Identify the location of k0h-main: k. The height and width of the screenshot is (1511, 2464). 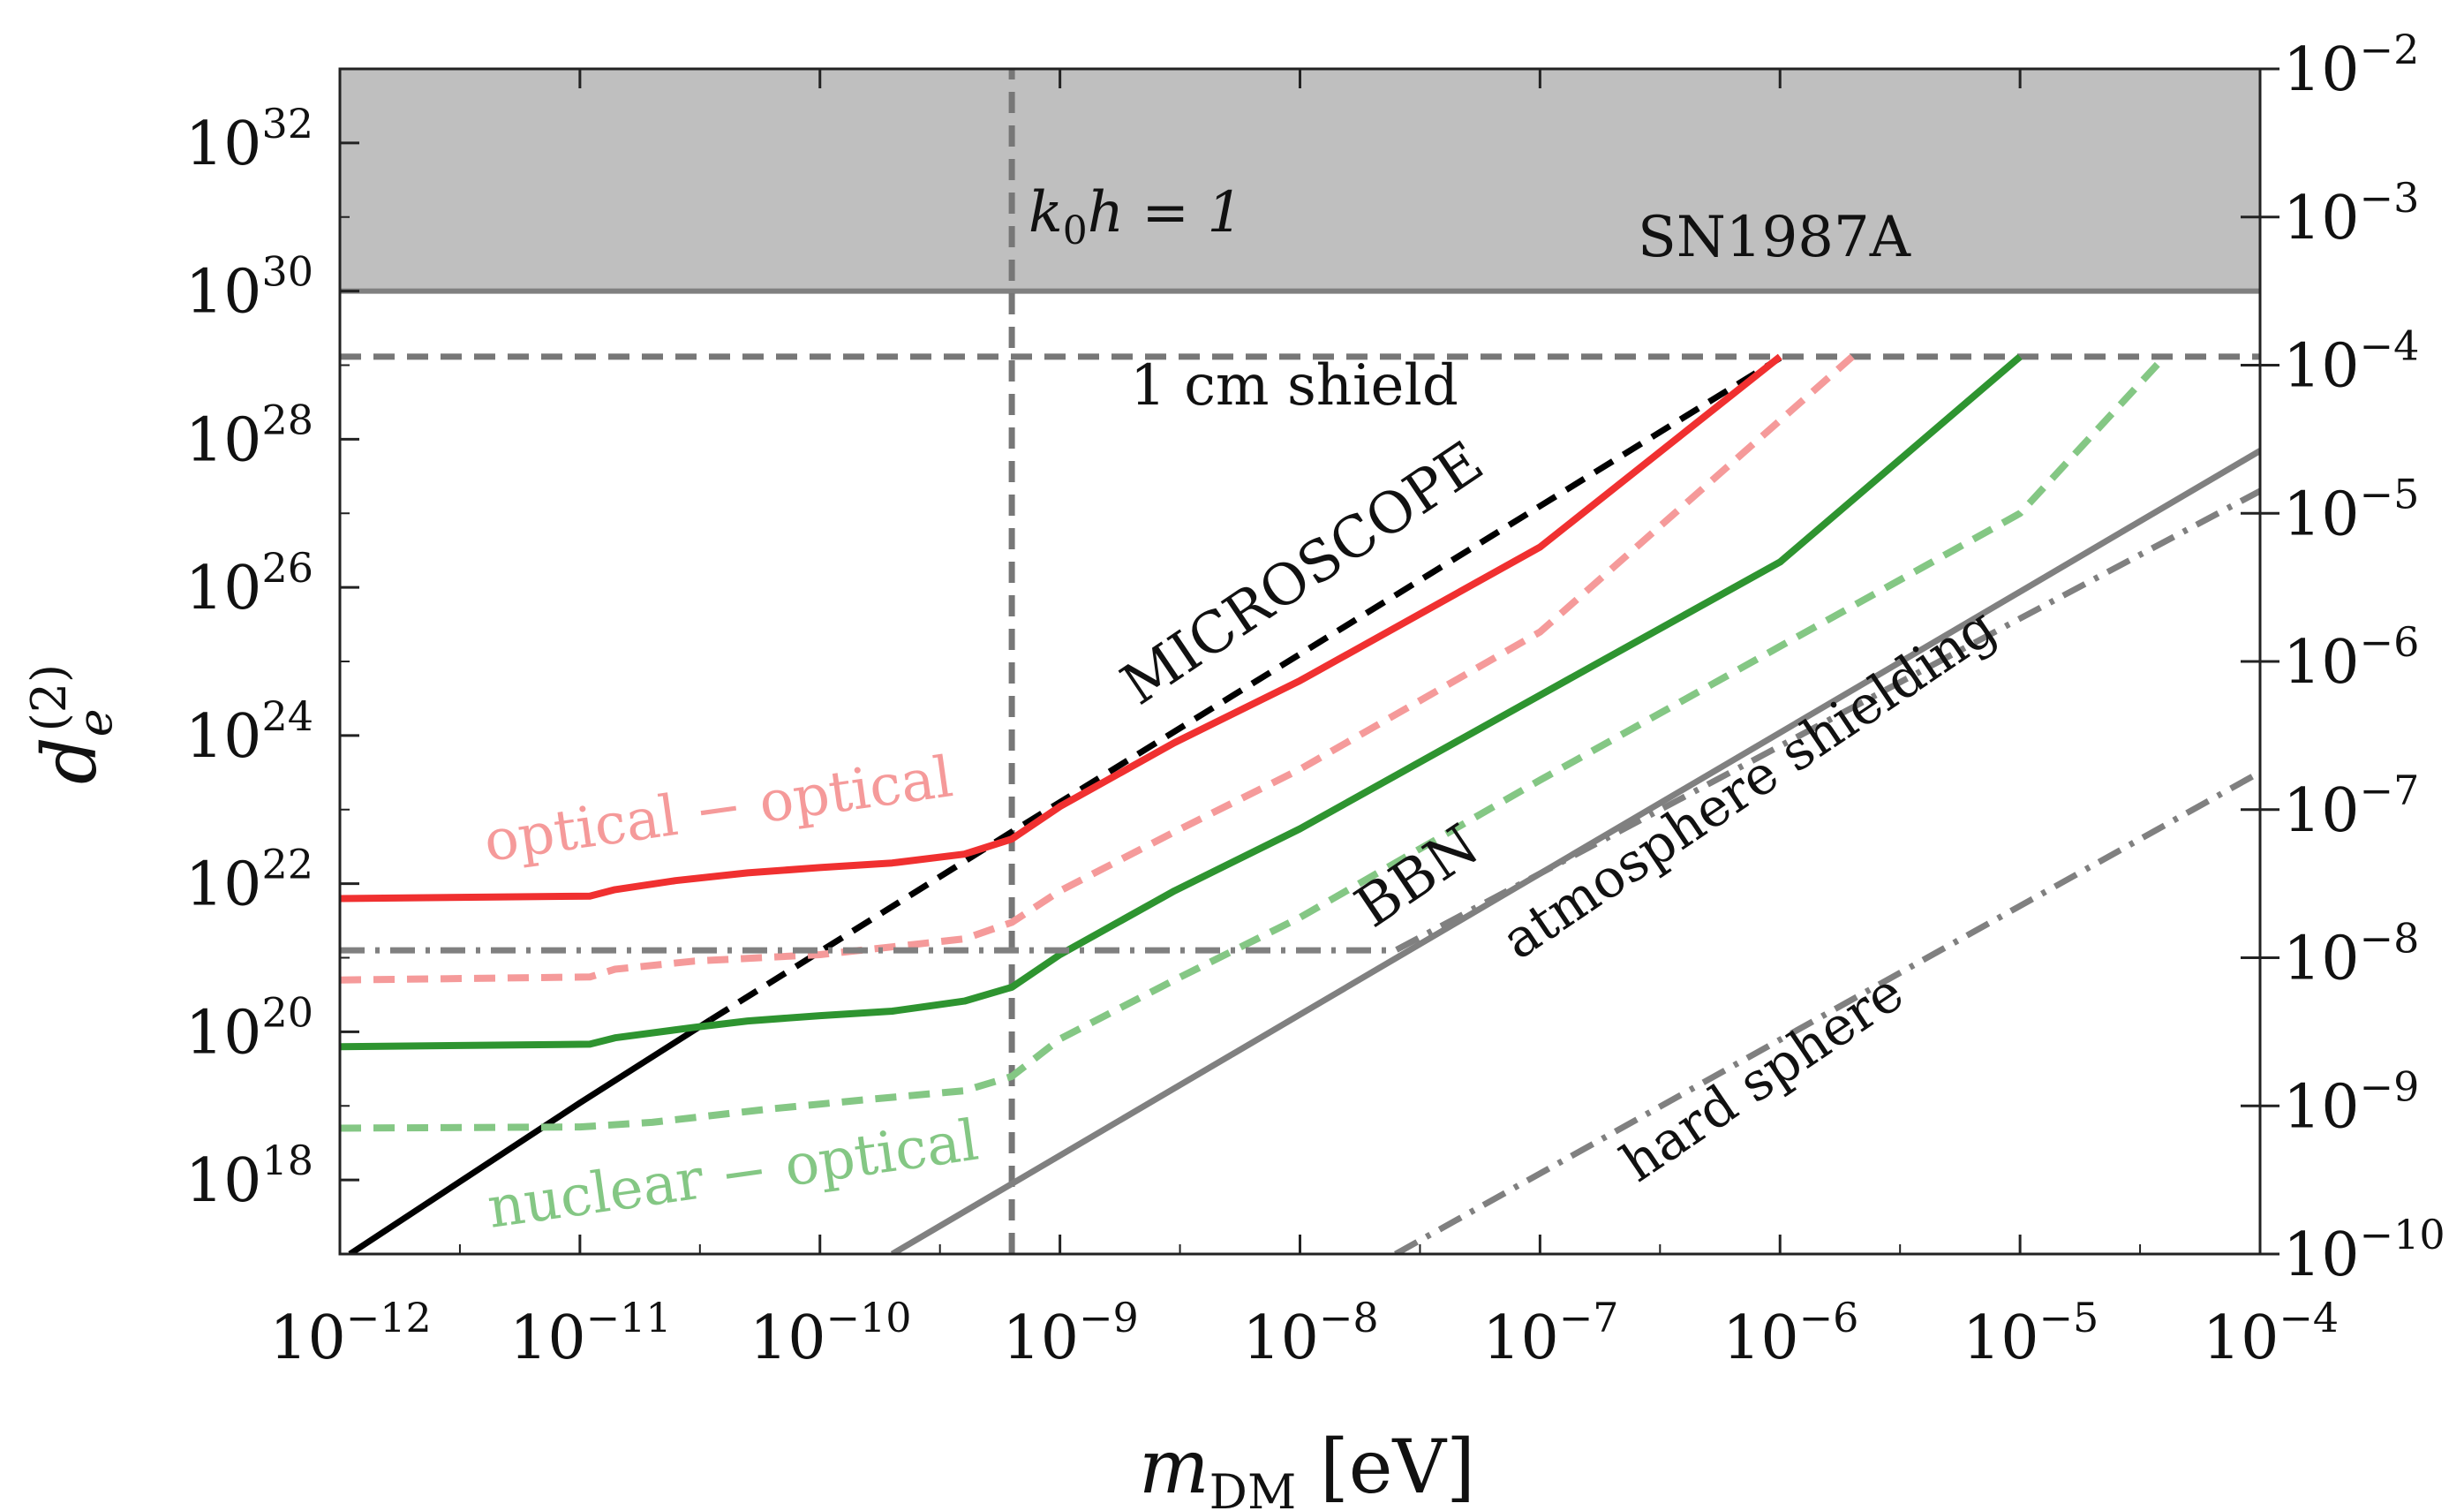
(1046, 213).